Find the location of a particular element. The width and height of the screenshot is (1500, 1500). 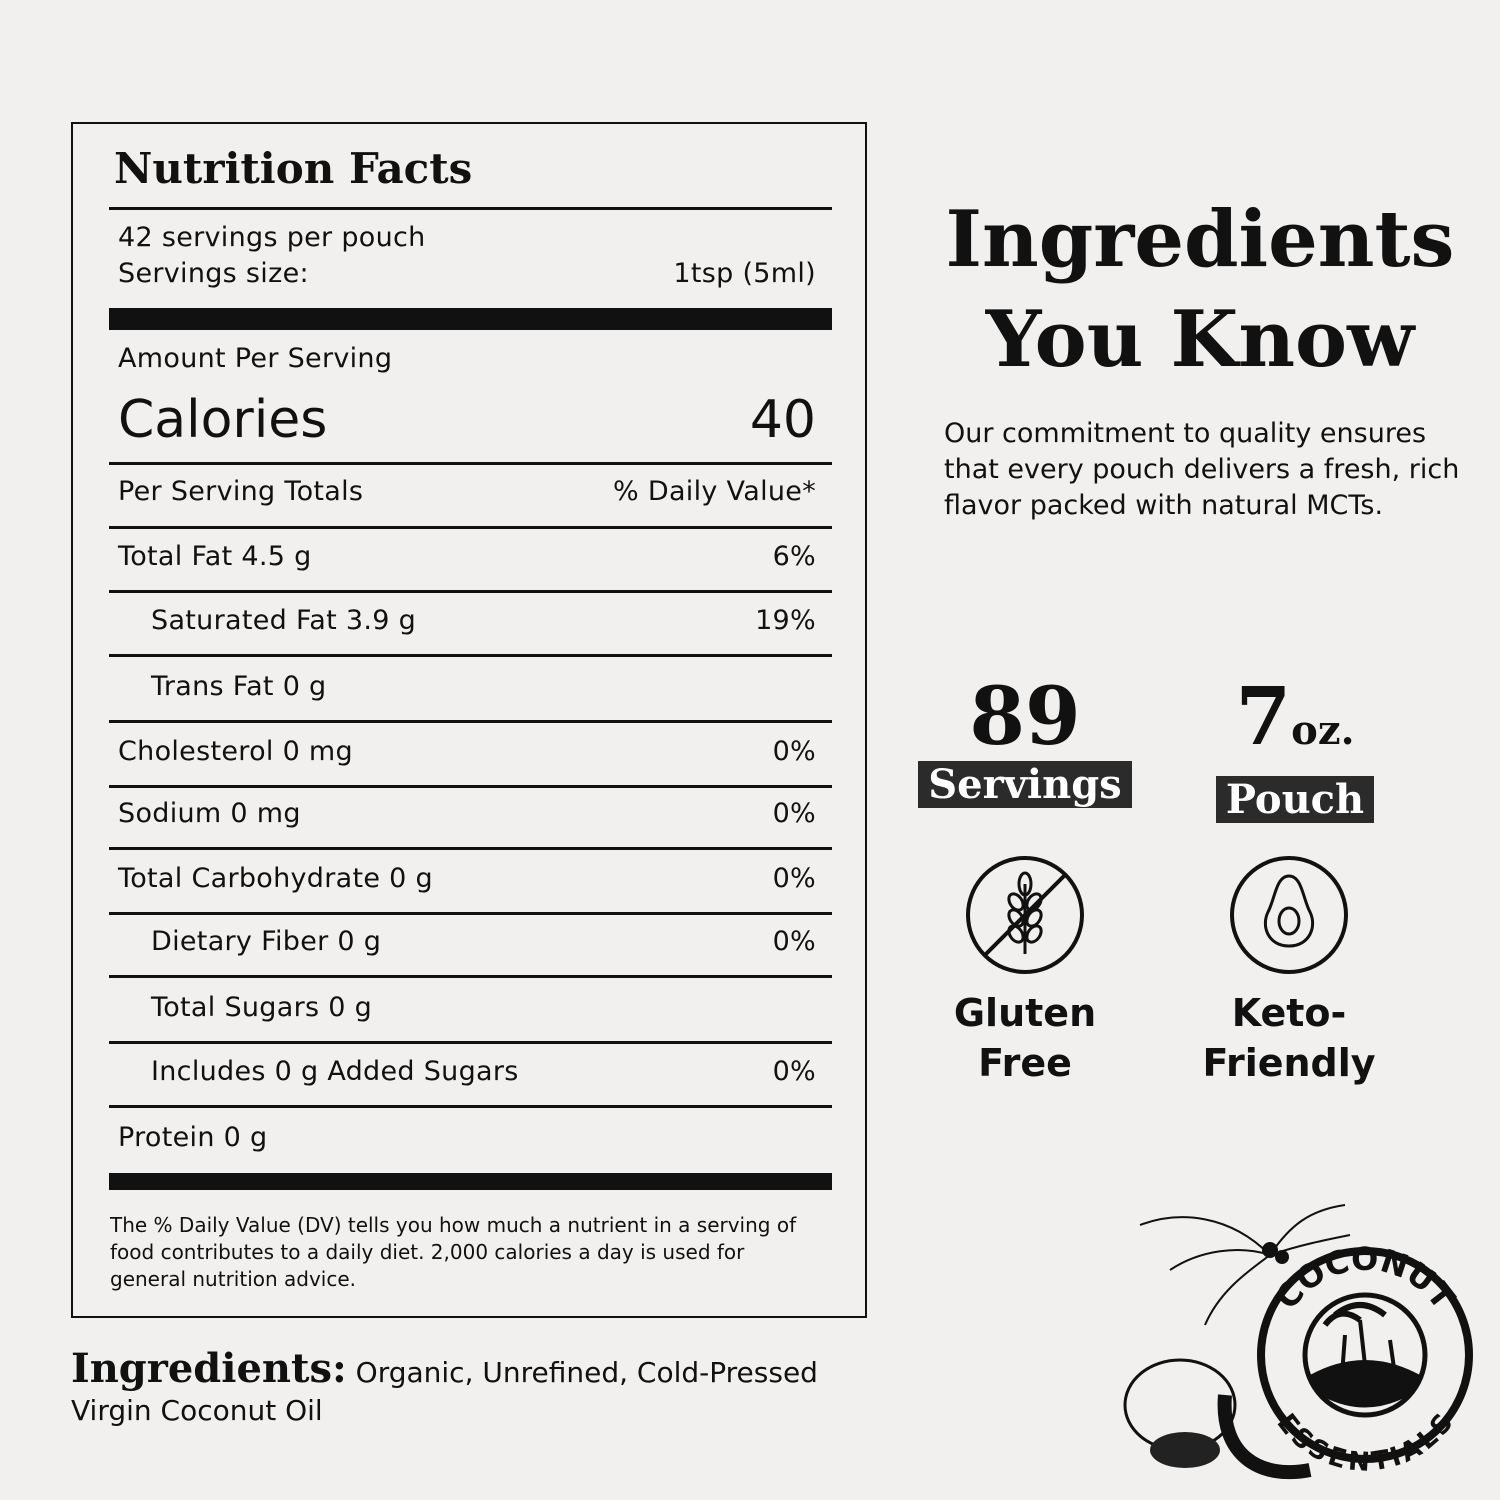

stat-value: 7 is located at coordinates (1263, 716).